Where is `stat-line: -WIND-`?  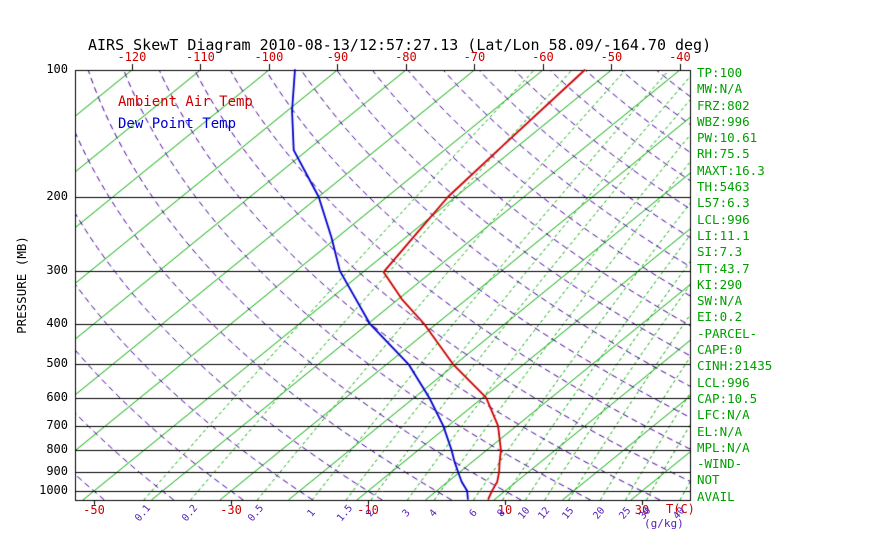 stat-line: -WIND- is located at coordinates (720, 464).